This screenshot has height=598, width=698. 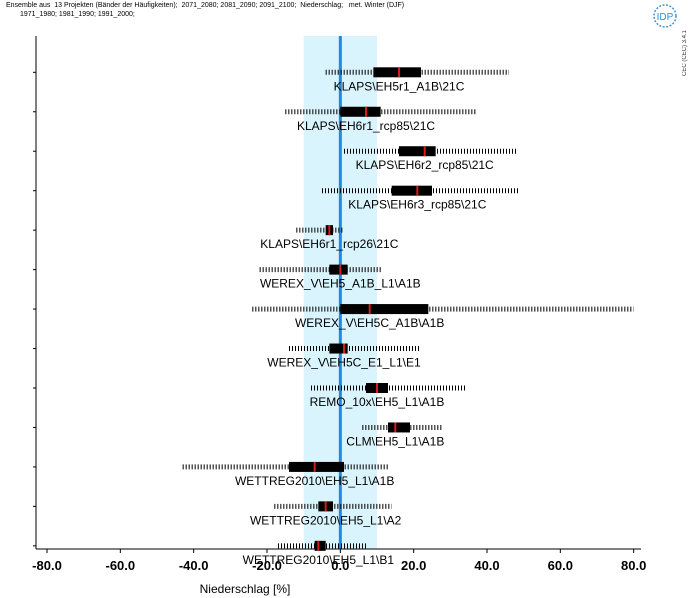 I want to click on series-label: CLM\EH5_L1\A1B, so click(x=395, y=441).